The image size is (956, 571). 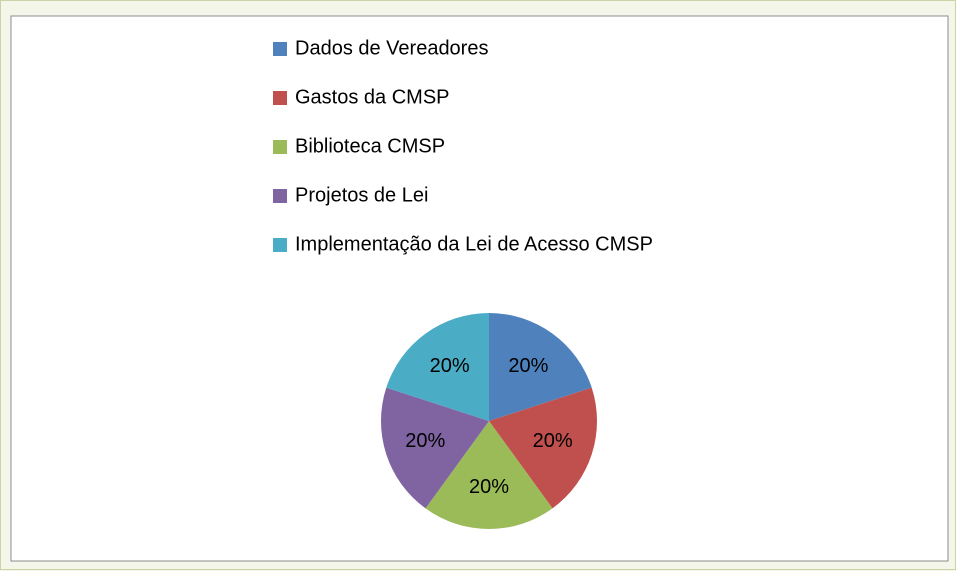 I want to click on legend-label: Gastos da CMSP, so click(x=372, y=97).